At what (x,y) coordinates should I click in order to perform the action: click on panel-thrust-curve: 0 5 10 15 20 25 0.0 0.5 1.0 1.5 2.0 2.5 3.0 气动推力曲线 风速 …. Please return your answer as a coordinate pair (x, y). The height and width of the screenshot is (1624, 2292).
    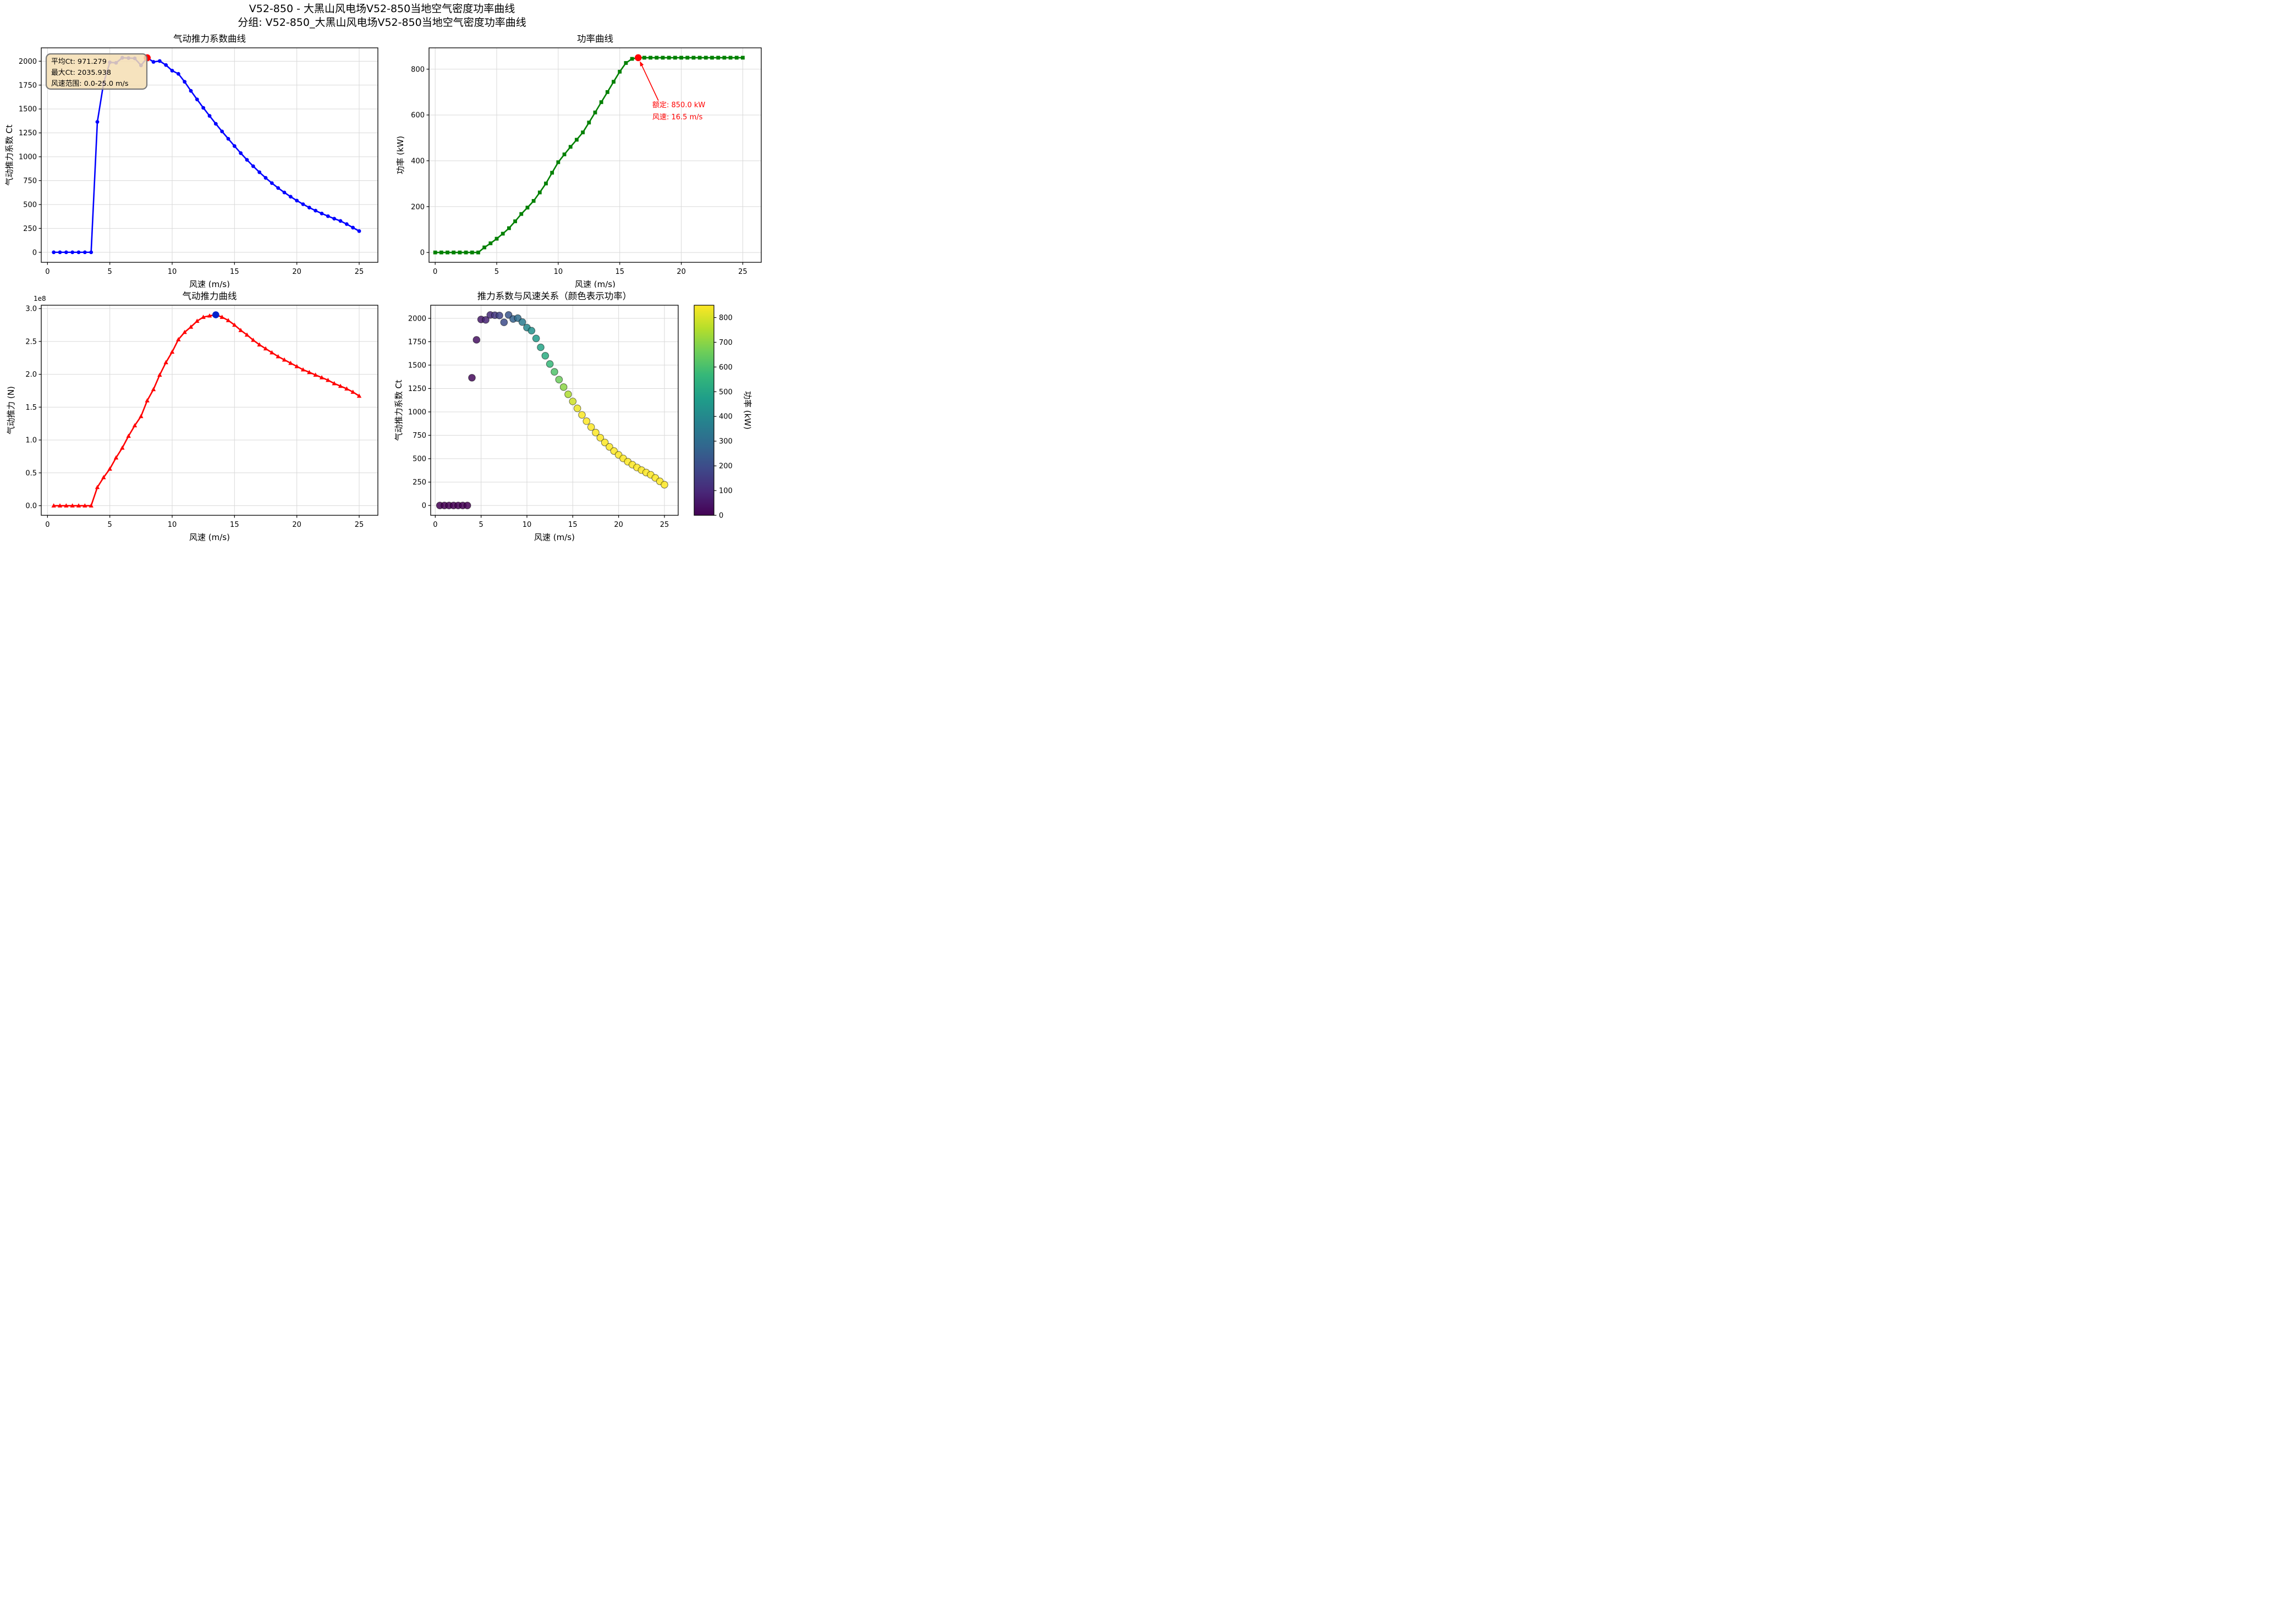
    Looking at the image, I should click on (192, 414).